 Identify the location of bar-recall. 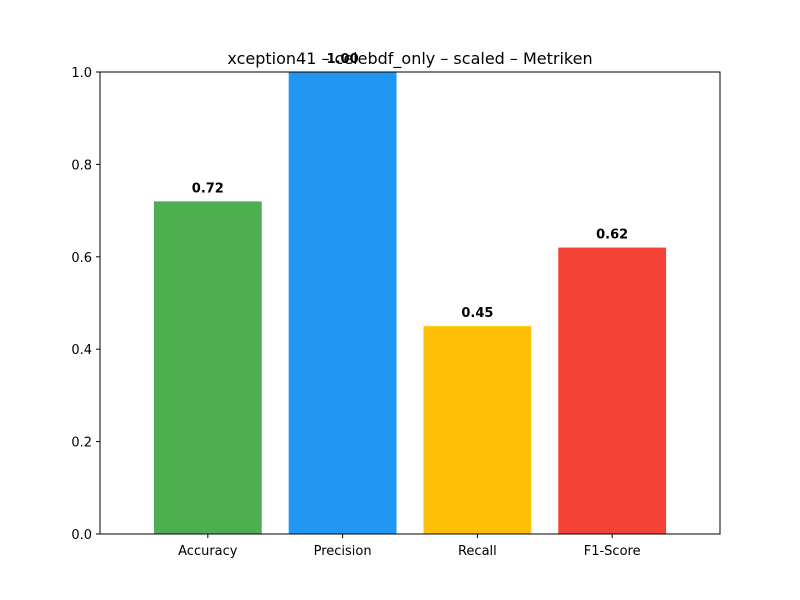
(477, 430).